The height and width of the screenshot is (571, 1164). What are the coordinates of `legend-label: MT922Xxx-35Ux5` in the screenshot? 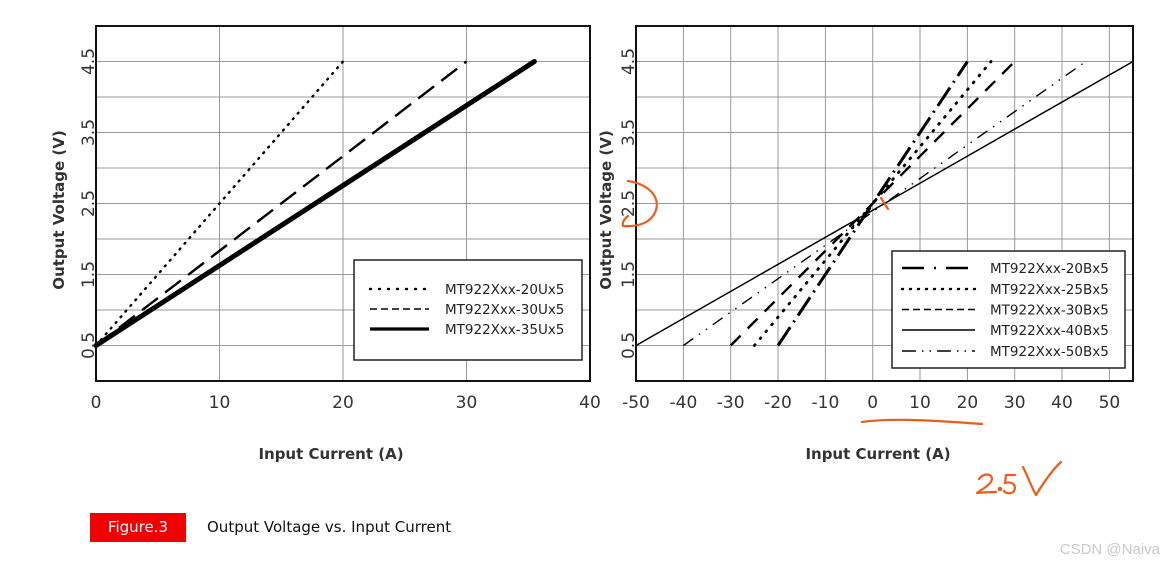 It's located at (504, 330).